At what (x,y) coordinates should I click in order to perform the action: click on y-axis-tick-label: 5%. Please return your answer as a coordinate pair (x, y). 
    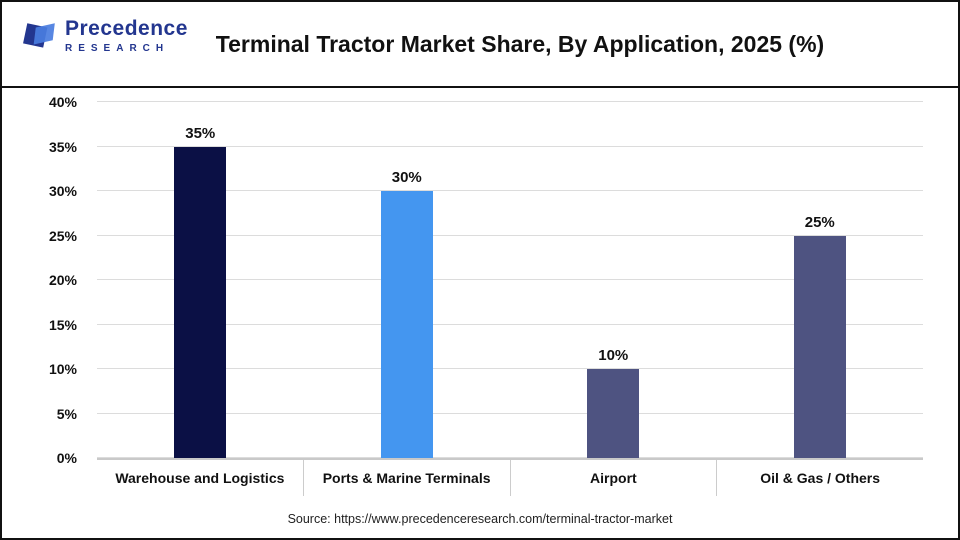
    Looking at the image, I should click on (66, 413).